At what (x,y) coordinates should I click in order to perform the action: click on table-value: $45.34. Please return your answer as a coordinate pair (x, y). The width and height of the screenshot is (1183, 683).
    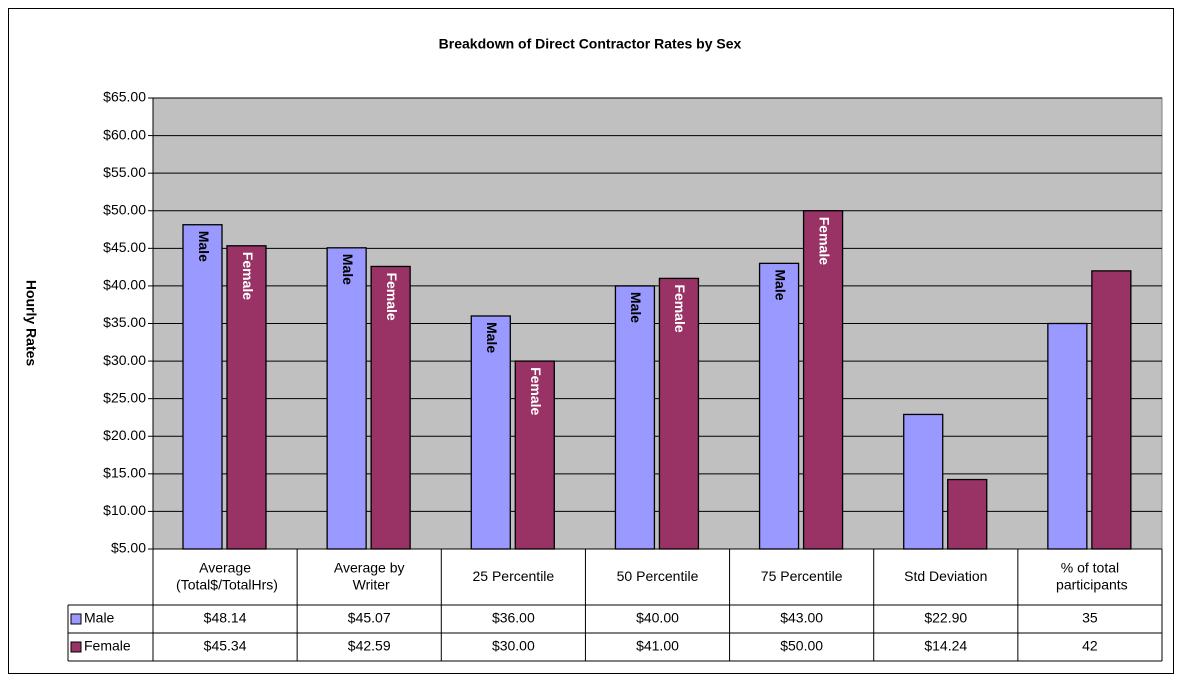
    Looking at the image, I should click on (225, 646).